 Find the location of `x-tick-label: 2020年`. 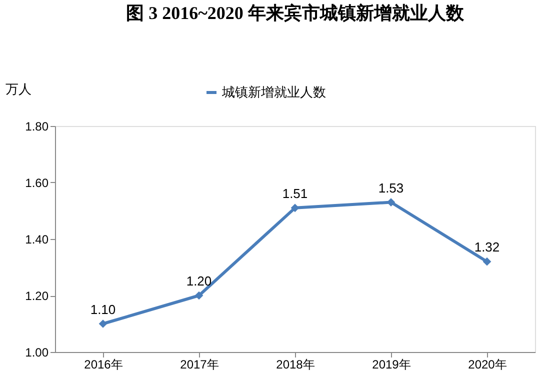

x-tick-label: 2020年 is located at coordinates (487, 365).